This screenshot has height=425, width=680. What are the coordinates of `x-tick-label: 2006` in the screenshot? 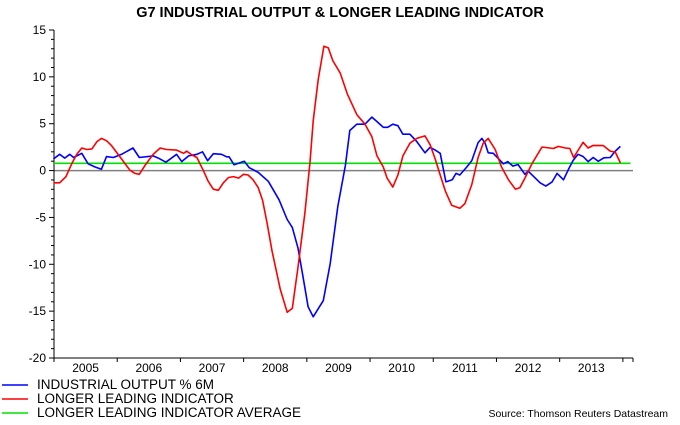 It's located at (148, 368).